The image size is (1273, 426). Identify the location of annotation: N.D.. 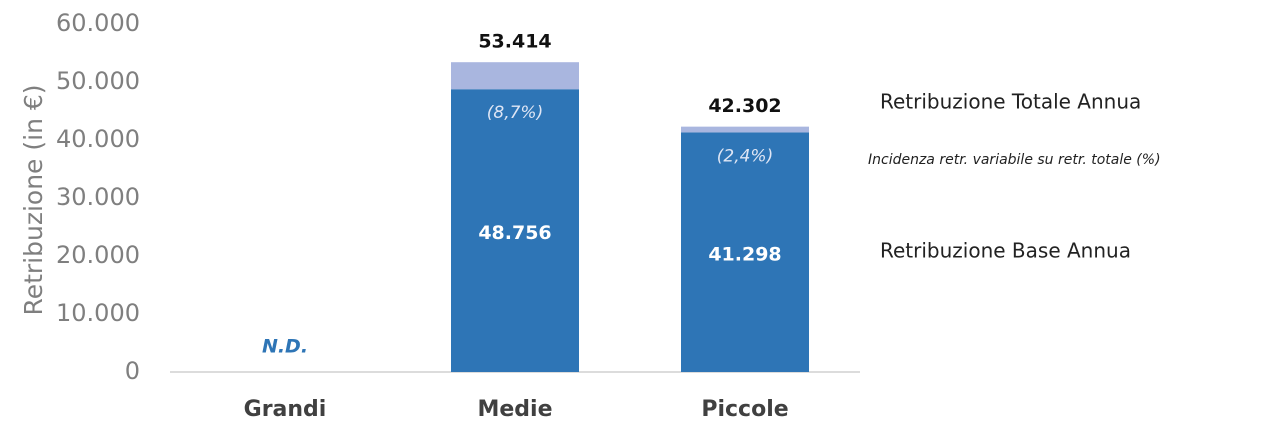
(285, 347).